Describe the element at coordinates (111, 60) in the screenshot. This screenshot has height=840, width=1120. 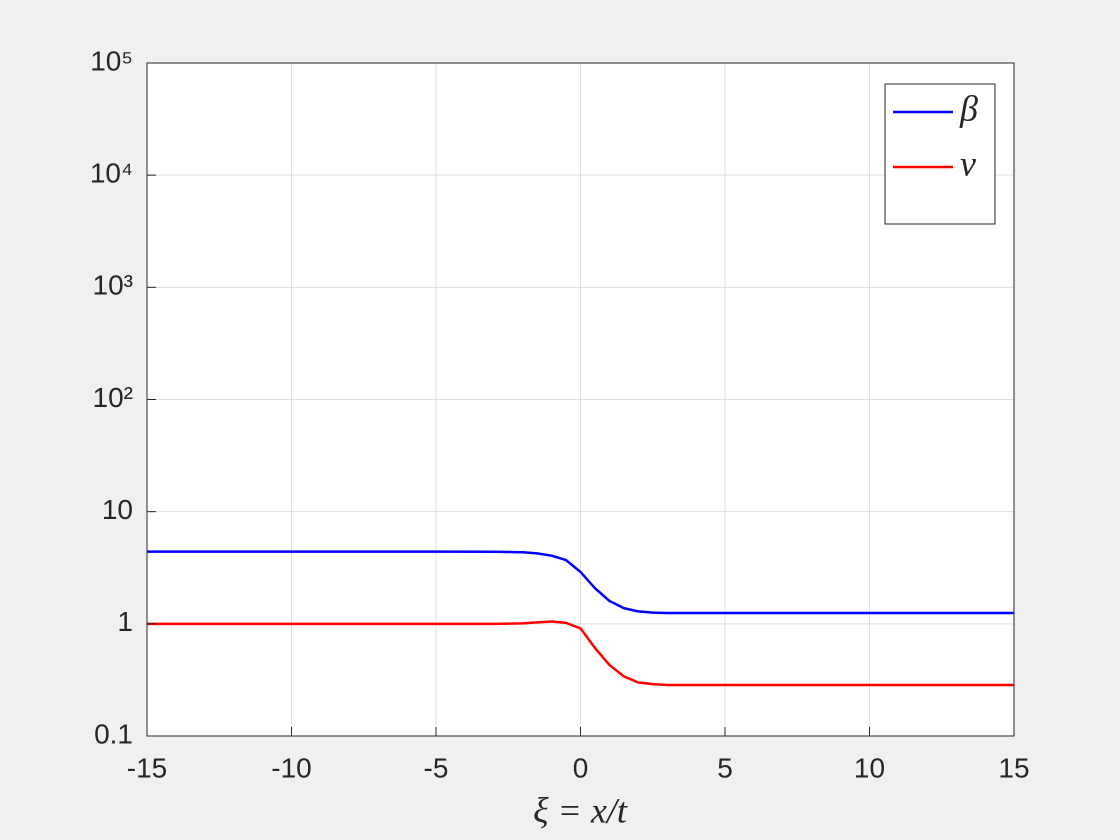
I see `y-tick-label: 10⁵` at that location.